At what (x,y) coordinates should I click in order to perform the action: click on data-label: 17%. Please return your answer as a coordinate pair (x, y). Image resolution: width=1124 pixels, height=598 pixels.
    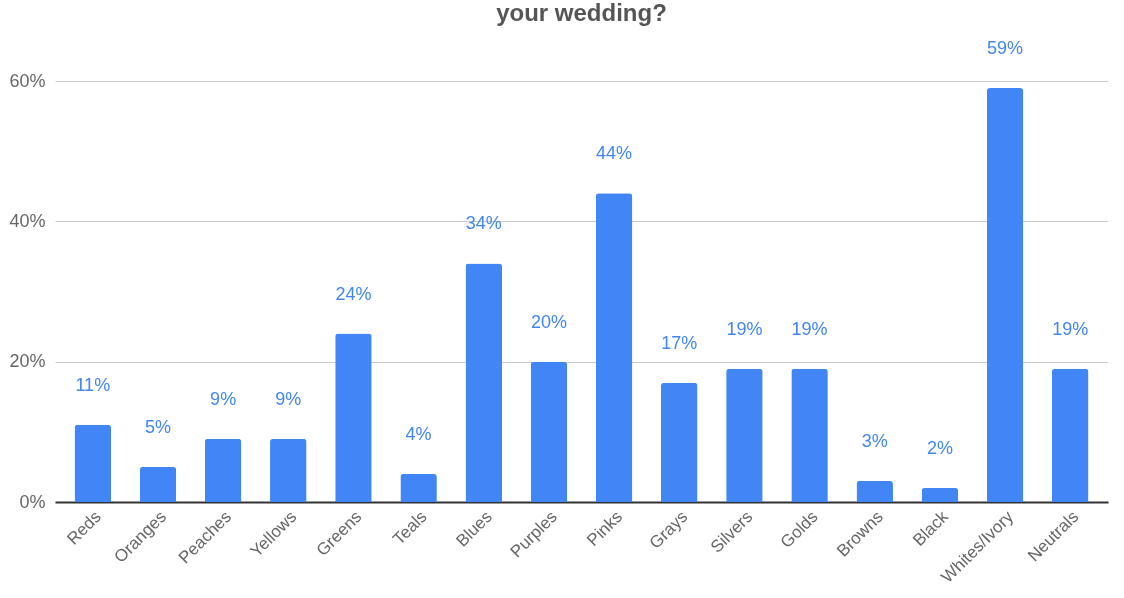
    Looking at the image, I should click on (679, 342).